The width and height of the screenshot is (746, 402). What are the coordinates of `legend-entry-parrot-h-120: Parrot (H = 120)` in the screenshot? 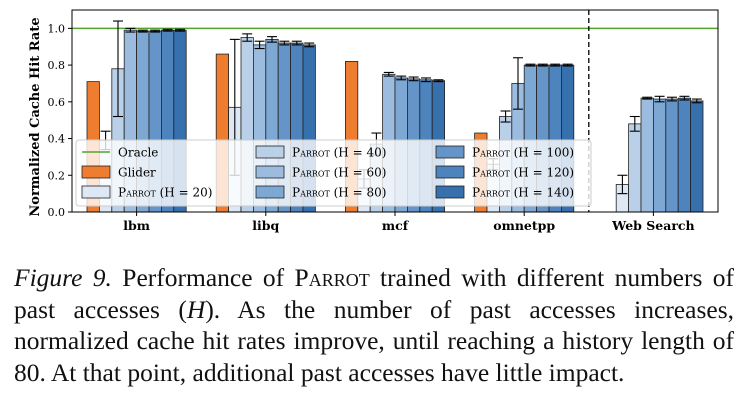 It's located at (504, 172).